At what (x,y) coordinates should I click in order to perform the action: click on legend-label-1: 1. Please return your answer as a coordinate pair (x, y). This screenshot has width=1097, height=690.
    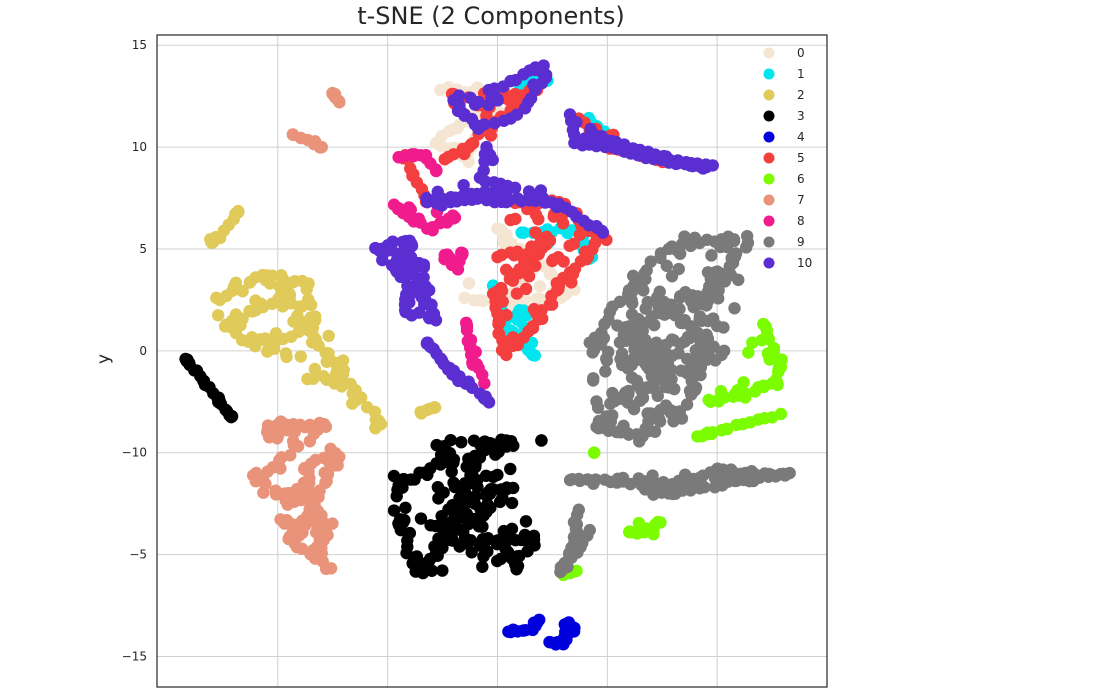
    Looking at the image, I should click on (801, 74).